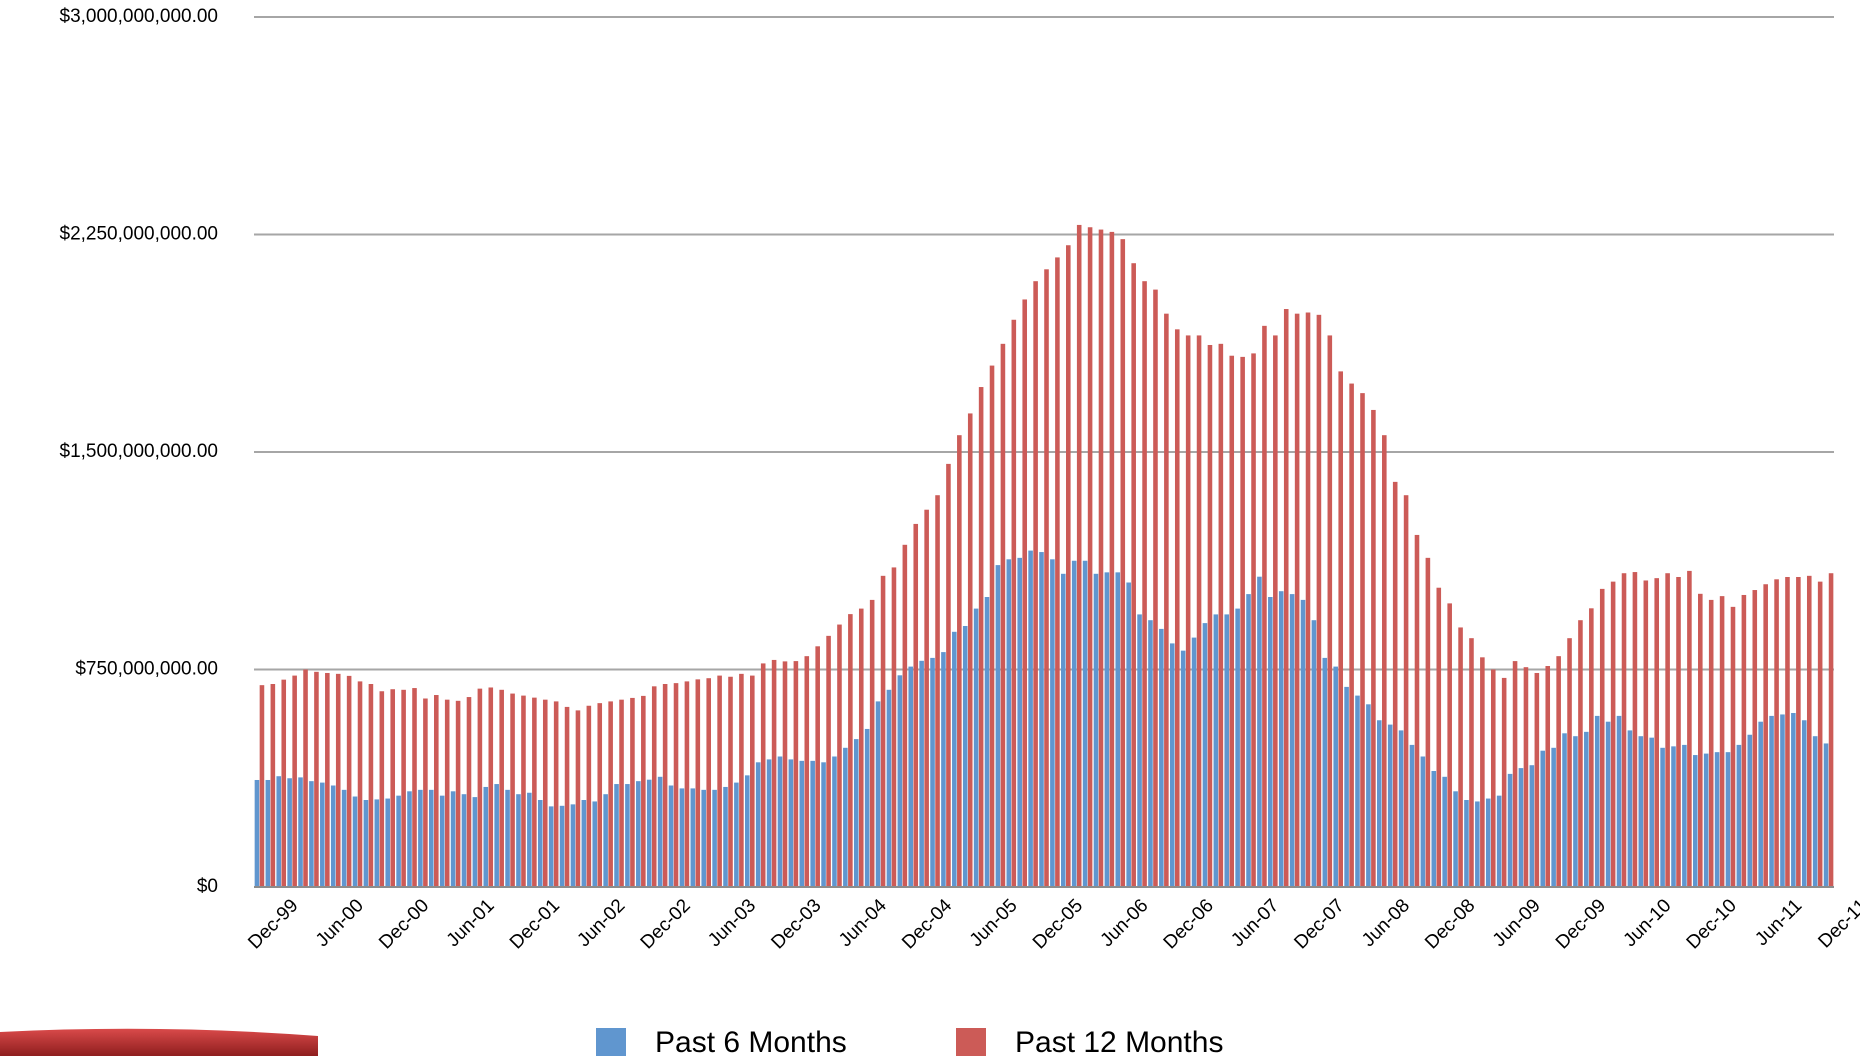  I want to click on x-tick-label: Dec-00, so click(404, 924).